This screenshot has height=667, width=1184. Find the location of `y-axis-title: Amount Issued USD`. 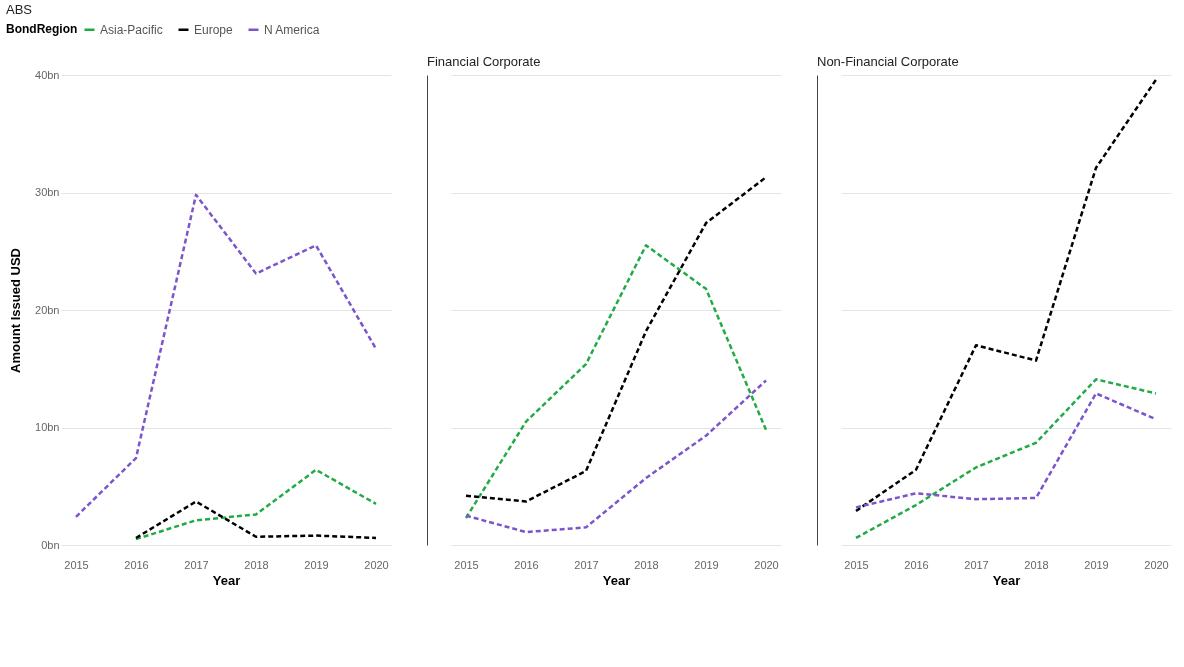

y-axis-title: Amount Issued USD is located at coordinates (16, 310).